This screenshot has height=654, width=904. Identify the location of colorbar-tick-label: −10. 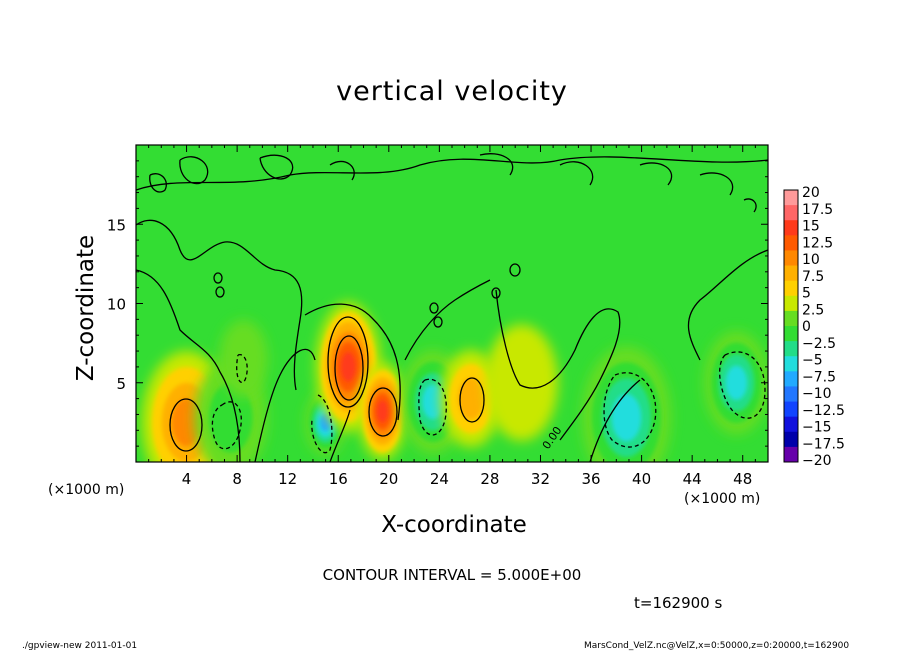
(817, 394).